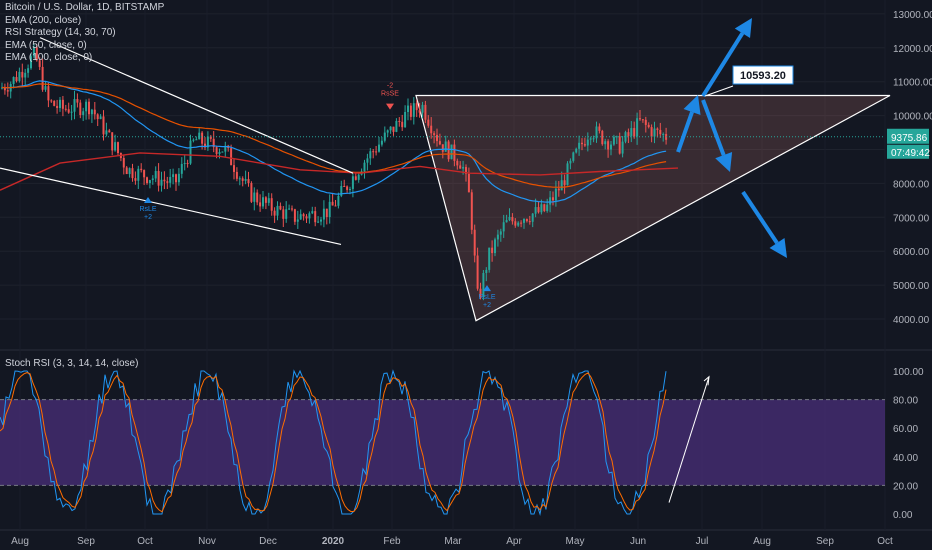  Describe the element at coordinates (763, 75) in the screenshot. I see `callout-box` at that location.